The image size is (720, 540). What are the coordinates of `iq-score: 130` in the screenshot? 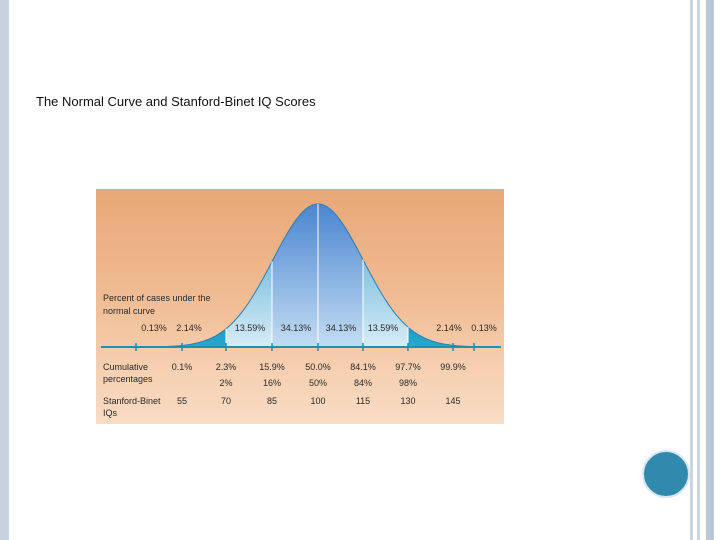 It's located at (408, 401).